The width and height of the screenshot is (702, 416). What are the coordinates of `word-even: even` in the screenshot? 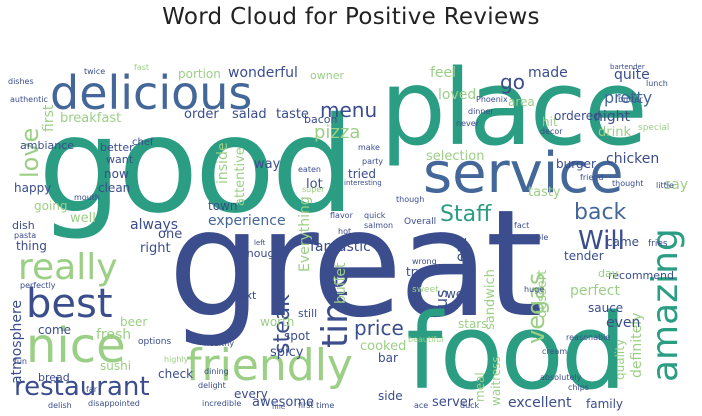 It's located at (623, 323).